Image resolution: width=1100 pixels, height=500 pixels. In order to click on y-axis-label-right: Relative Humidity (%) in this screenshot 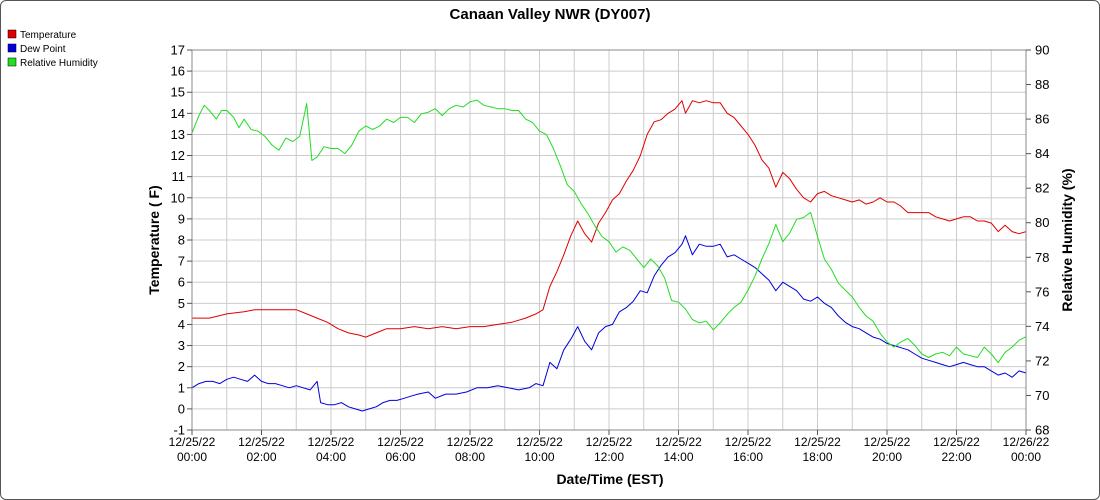, I will do `click(1067, 239)`.